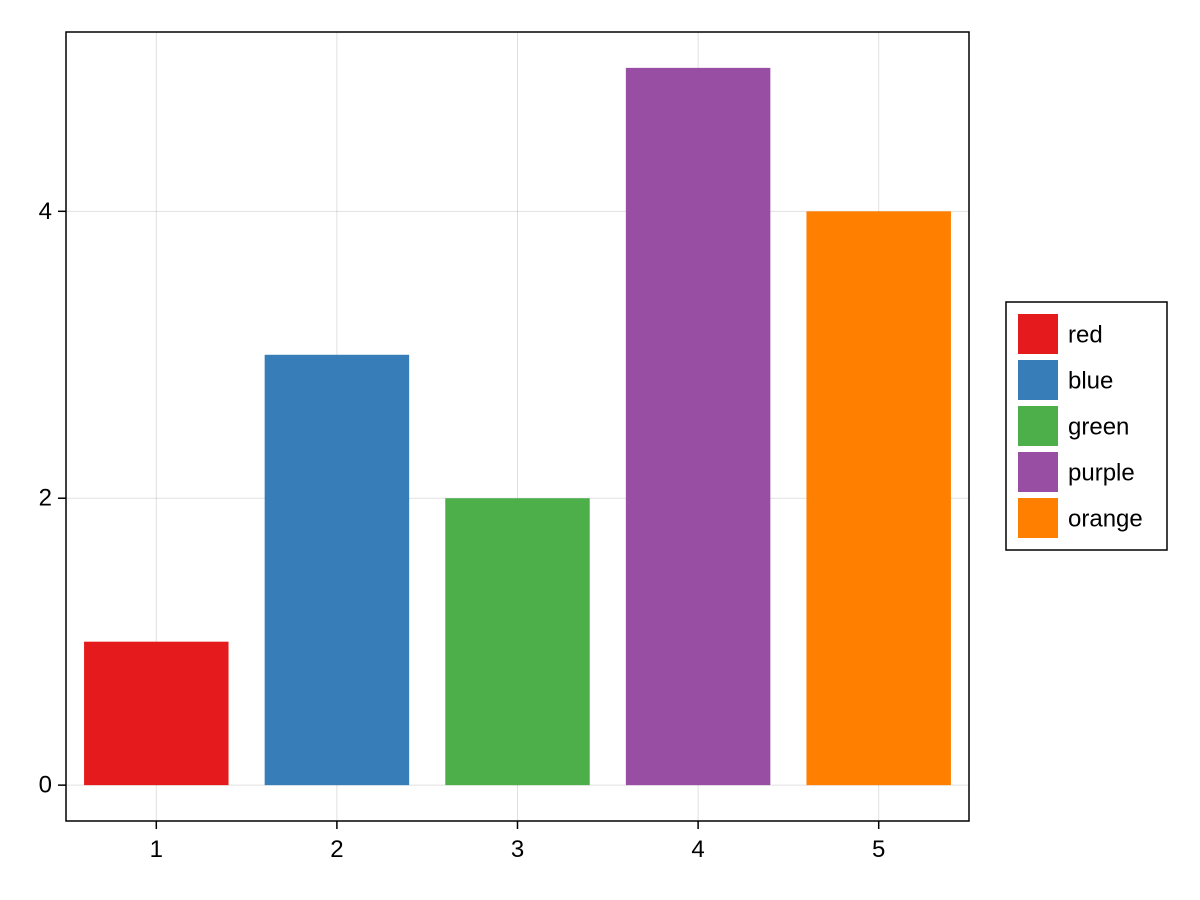 The height and width of the screenshot is (900, 1200). Describe the element at coordinates (45, 498) in the screenshot. I see `y-tick-label: 2` at that location.